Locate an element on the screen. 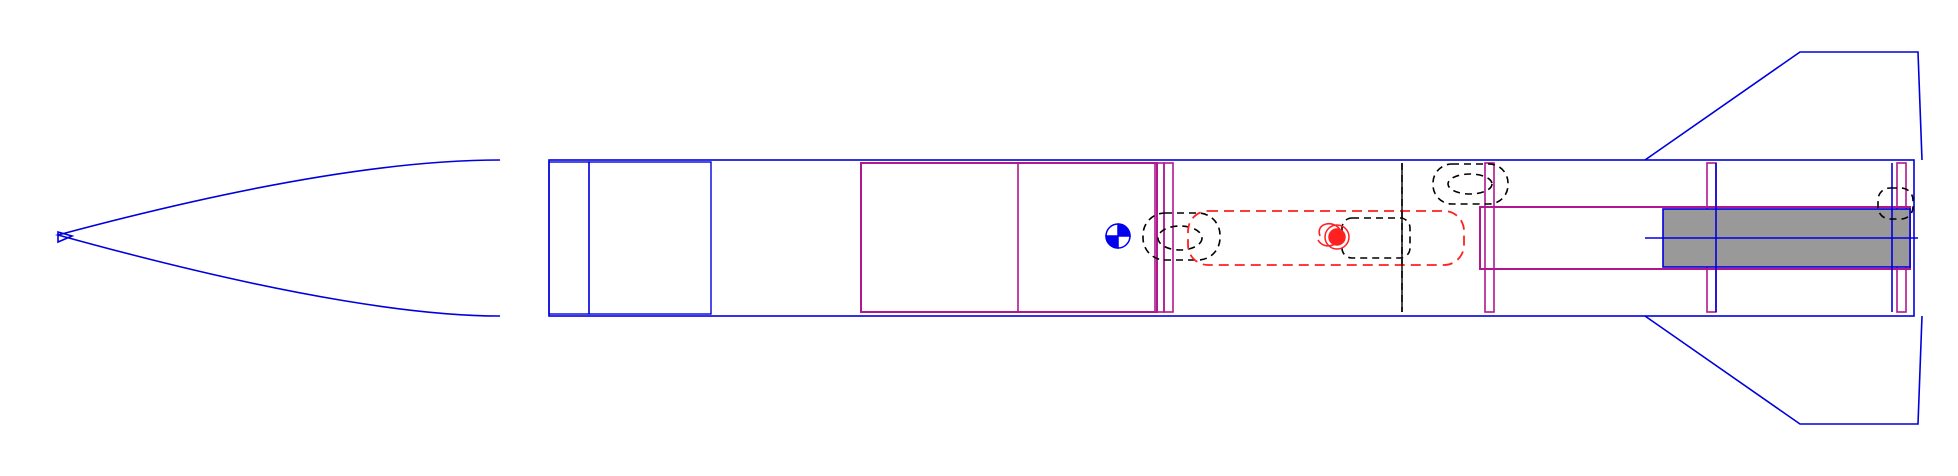 This screenshot has height=476, width=1958. cp-marker-icon is located at coordinates (1337, 237).